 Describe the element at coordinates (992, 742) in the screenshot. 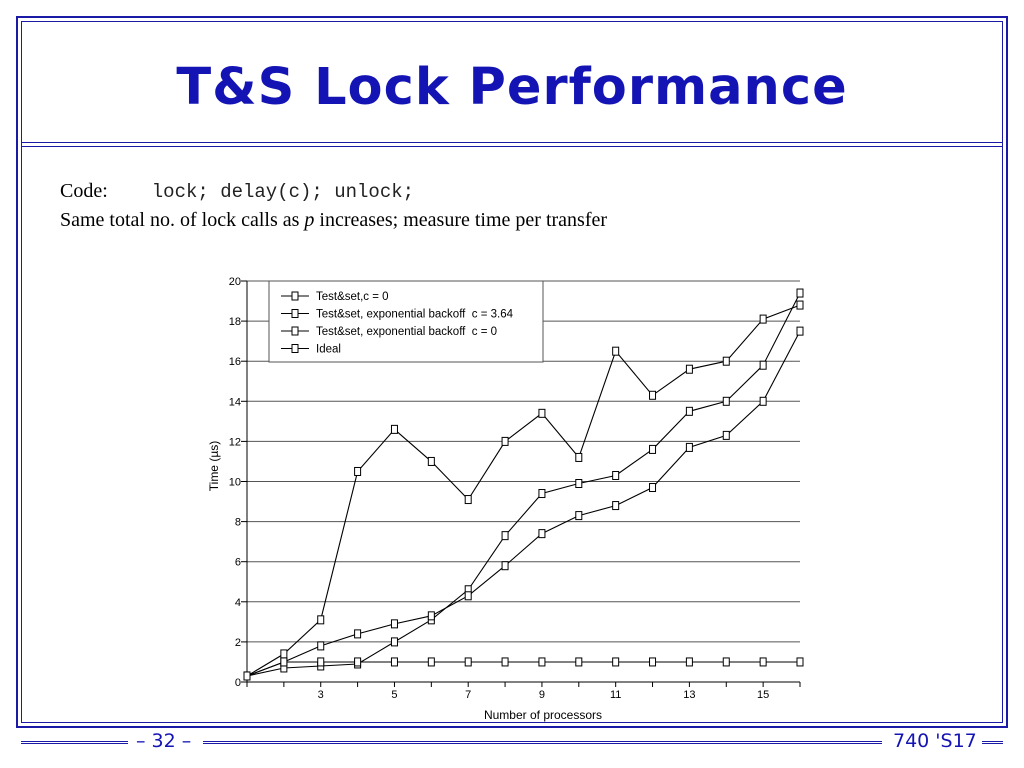

I see `footer-rule-right` at that location.